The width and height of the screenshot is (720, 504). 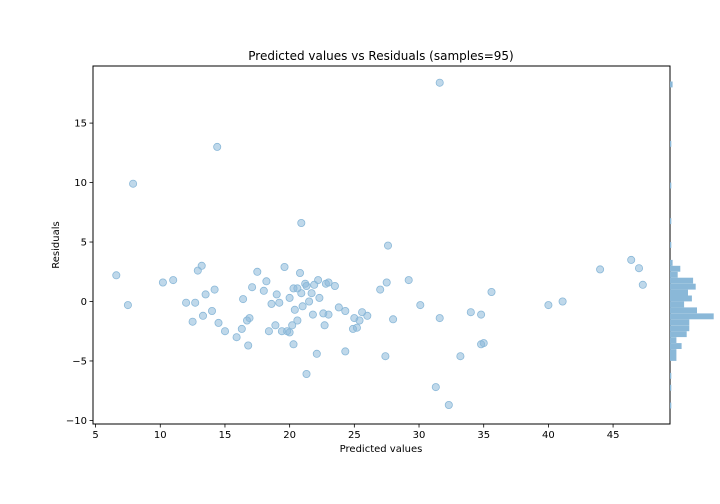 I want to click on x-tick-label: 25, so click(x=354, y=435).